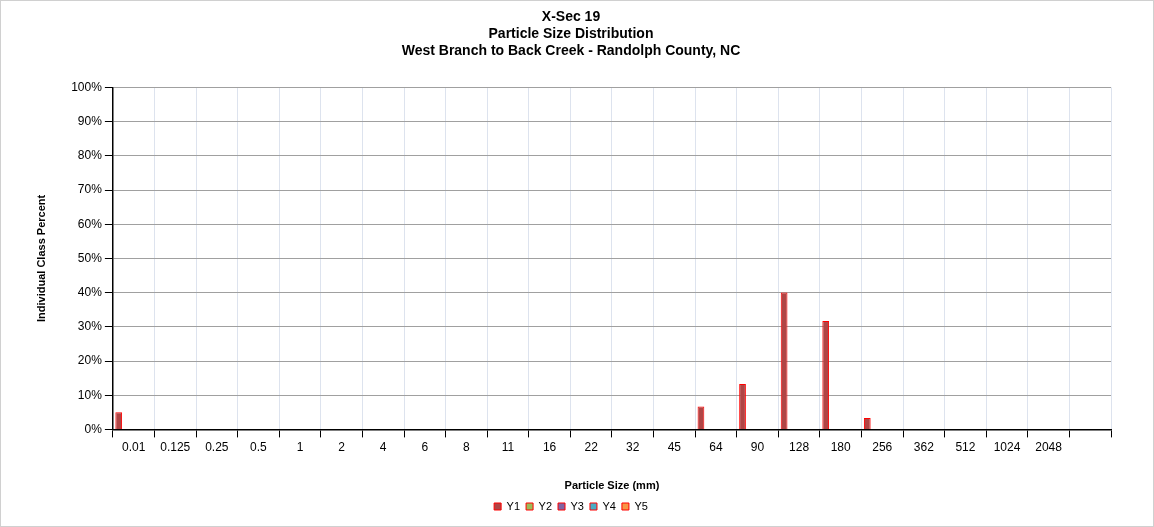 This screenshot has width=1154, height=527. Describe the element at coordinates (175, 446) in the screenshot. I see `x-tick-label: 0.125` at that location.